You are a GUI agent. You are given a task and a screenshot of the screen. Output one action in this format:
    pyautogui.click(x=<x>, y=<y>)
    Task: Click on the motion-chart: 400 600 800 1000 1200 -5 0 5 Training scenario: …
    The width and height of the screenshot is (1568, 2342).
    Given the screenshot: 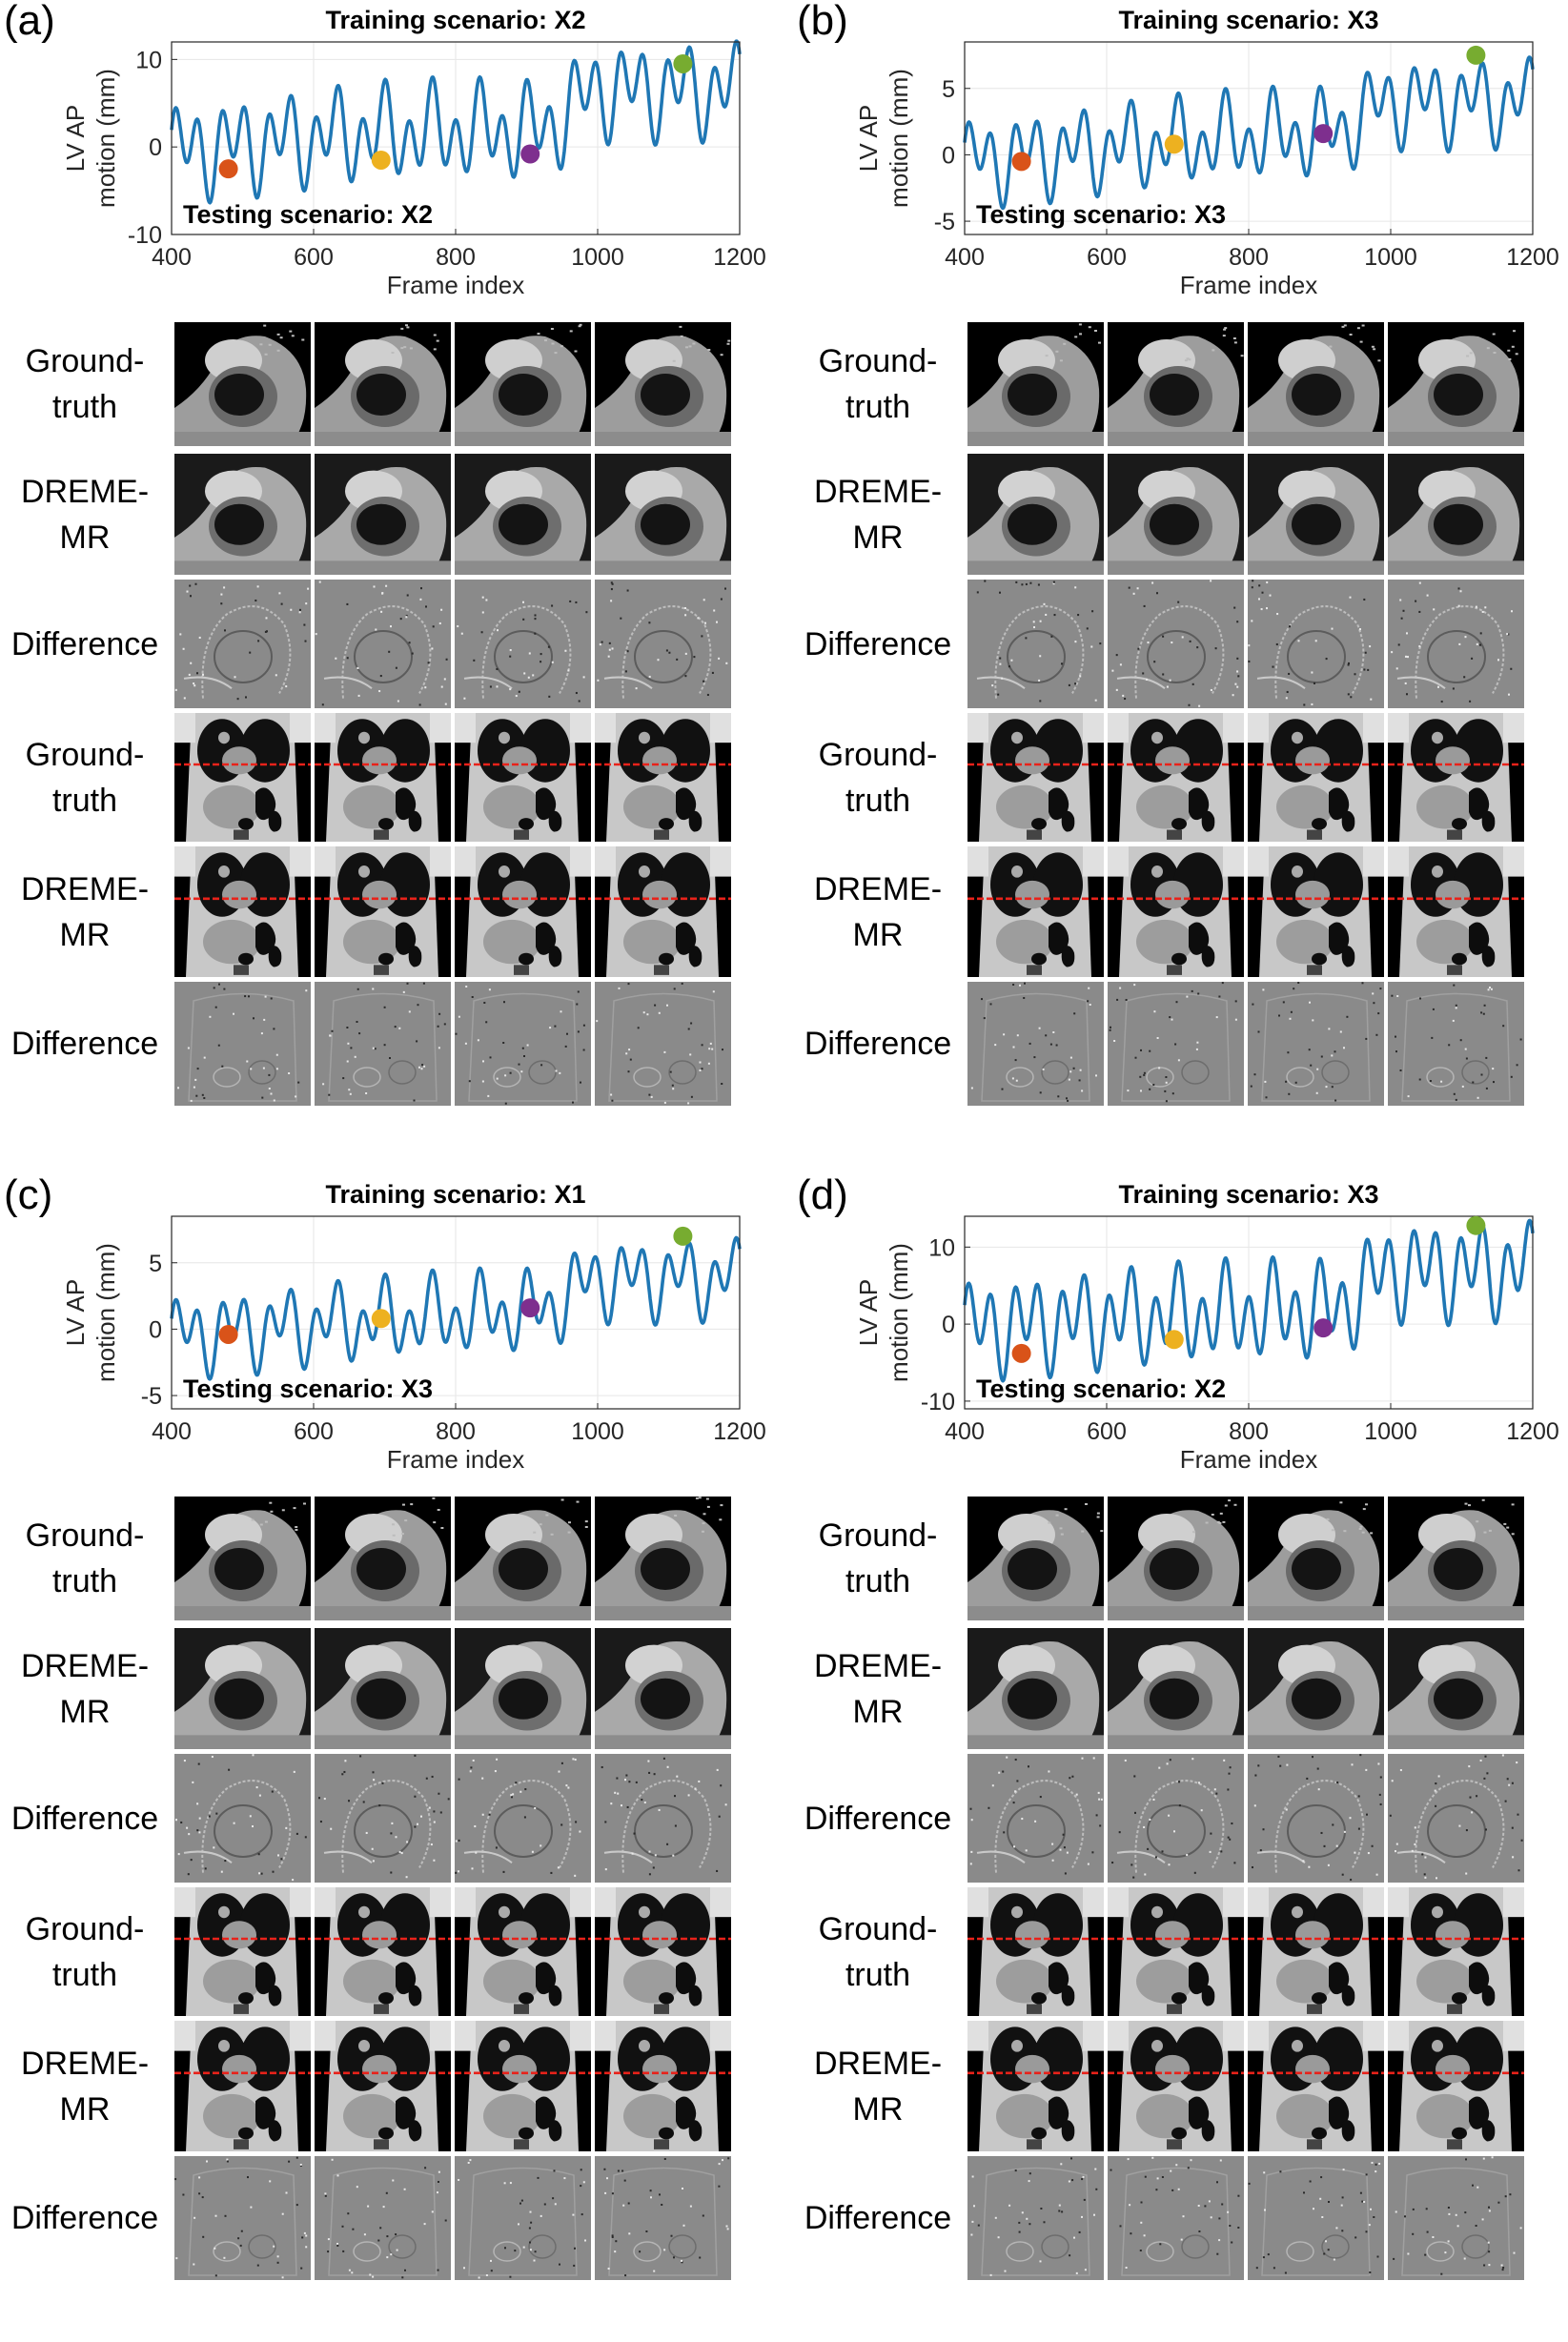 What is the action you would take?
    pyautogui.click(x=413, y=1327)
    